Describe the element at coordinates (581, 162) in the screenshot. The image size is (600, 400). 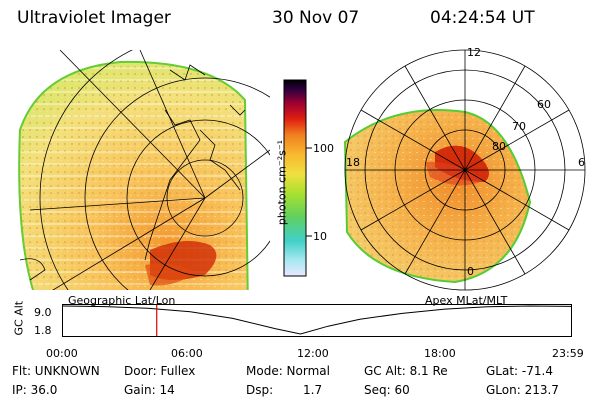
I see `mlt-label-6: 6` at that location.